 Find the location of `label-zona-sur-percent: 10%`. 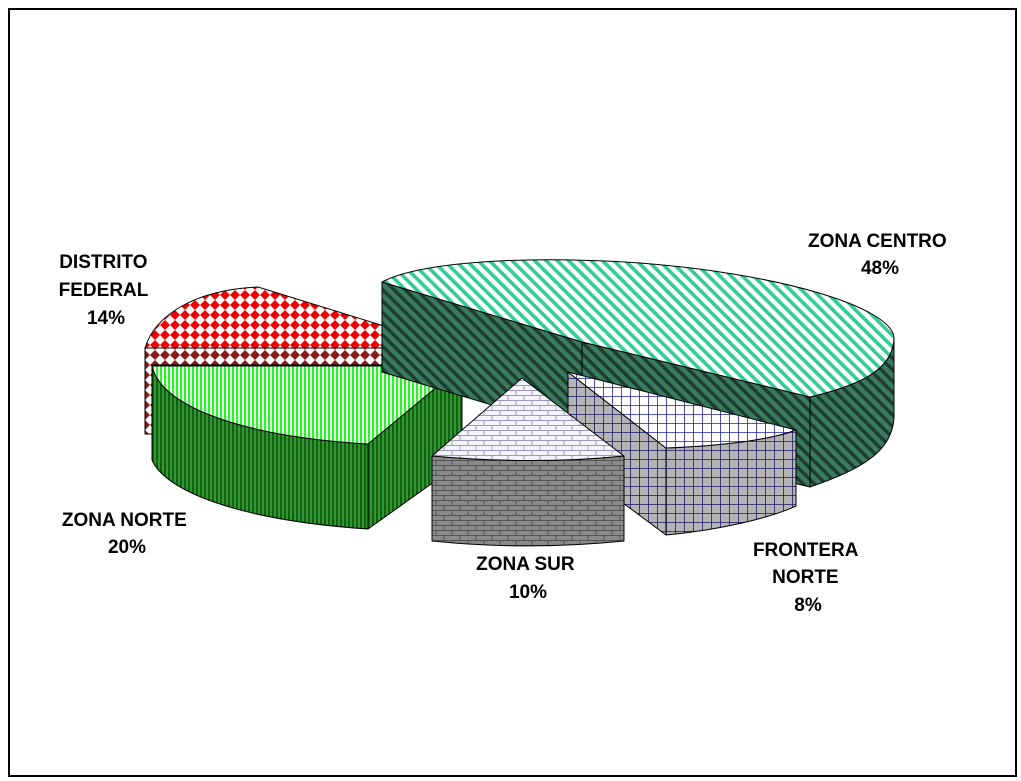

label-zona-sur-percent: 10% is located at coordinates (528, 592).